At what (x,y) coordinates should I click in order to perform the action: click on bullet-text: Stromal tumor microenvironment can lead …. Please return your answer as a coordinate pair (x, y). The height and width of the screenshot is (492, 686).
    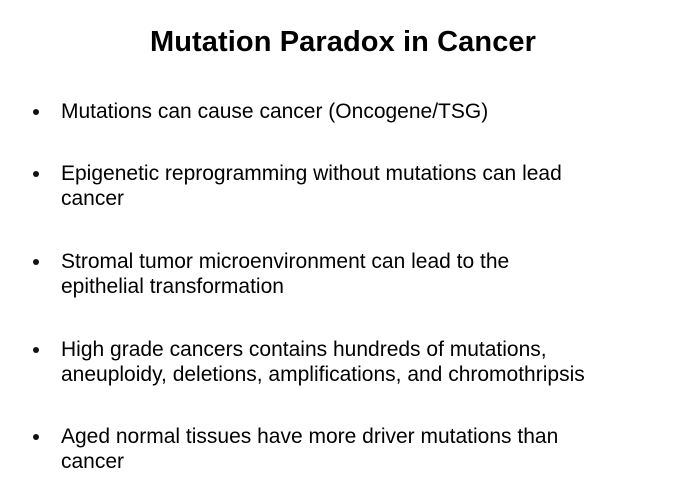
    Looking at the image, I should click on (367, 274).